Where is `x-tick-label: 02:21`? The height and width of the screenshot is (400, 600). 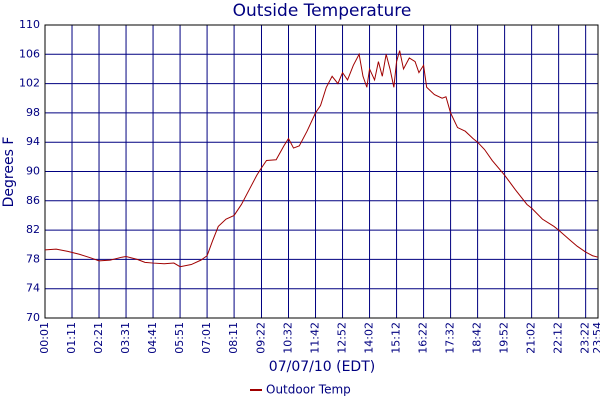 x-tick-label: 02:21 is located at coordinates (98, 338).